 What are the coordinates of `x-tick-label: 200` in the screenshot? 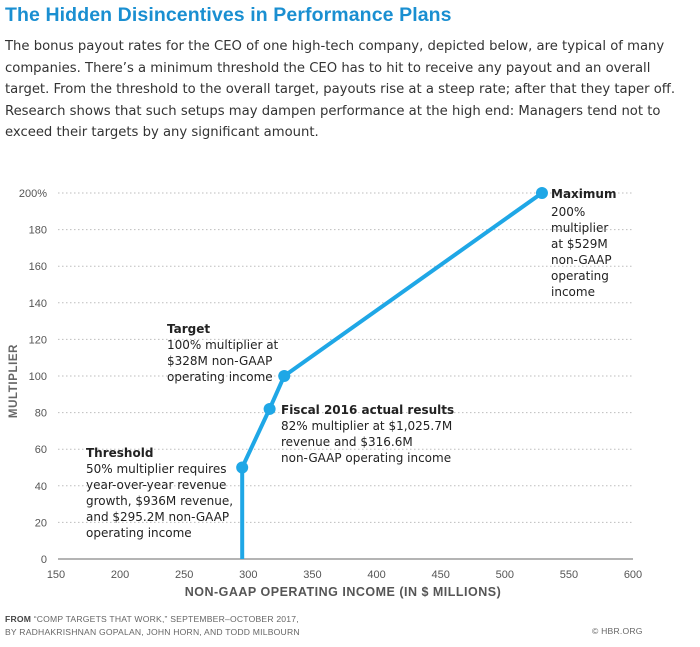 It's located at (120, 575).